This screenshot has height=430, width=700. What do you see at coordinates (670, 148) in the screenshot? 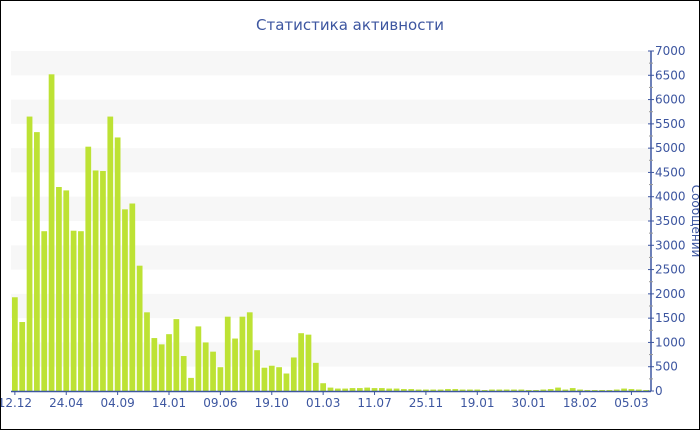
I see `y-tick-label: 5000` at bounding box center [670, 148].